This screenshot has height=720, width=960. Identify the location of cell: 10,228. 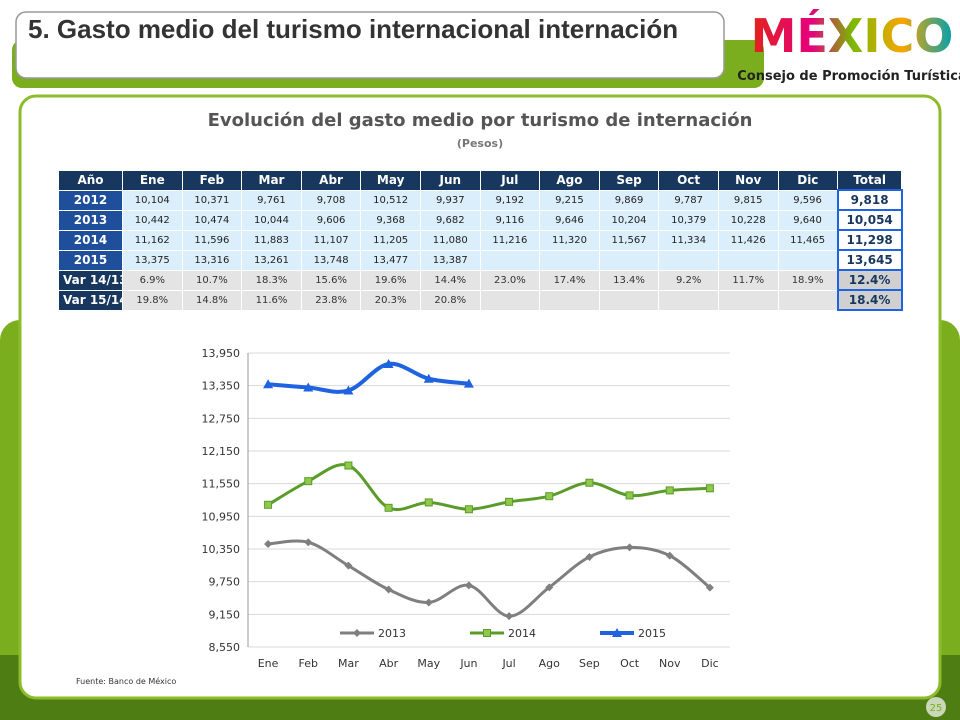
(748, 220).